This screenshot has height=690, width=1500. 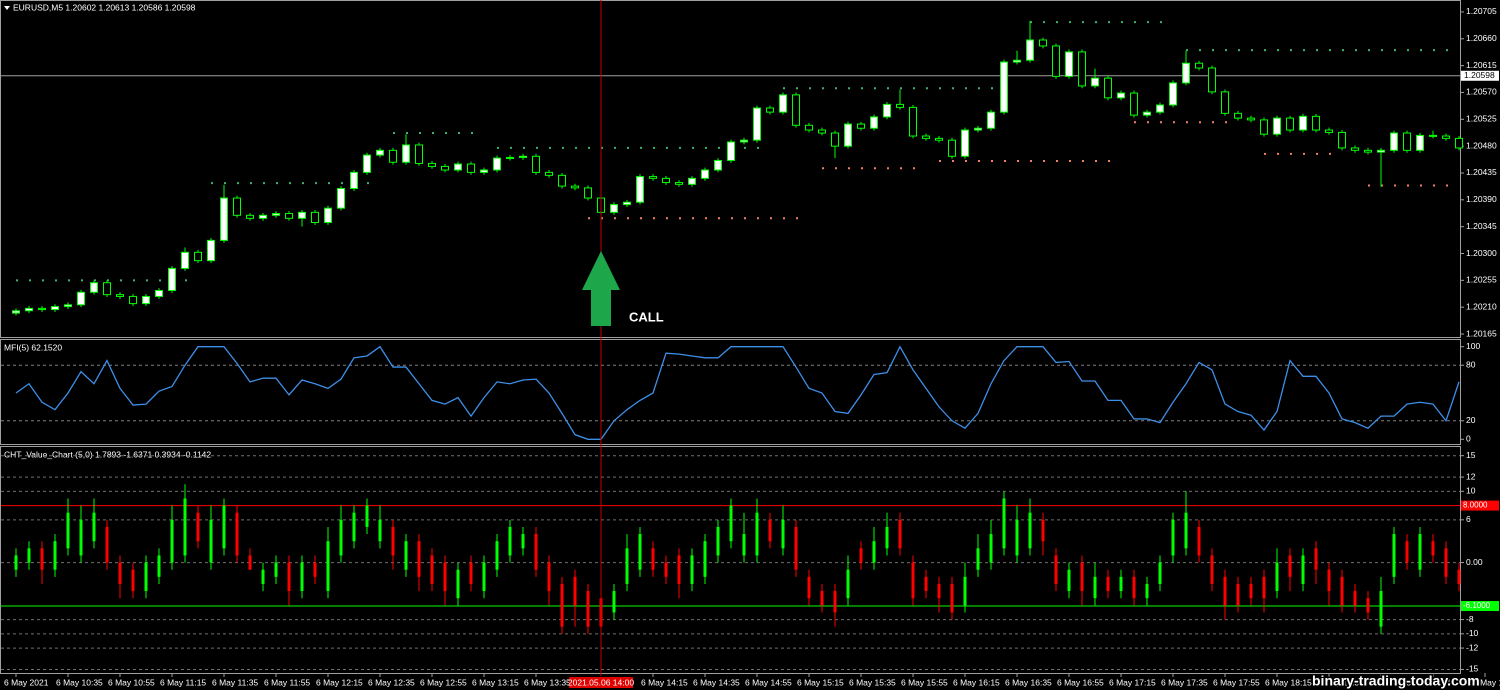 I want to click on x-tick-label: 6 May 15:15, so click(x=820, y=682).